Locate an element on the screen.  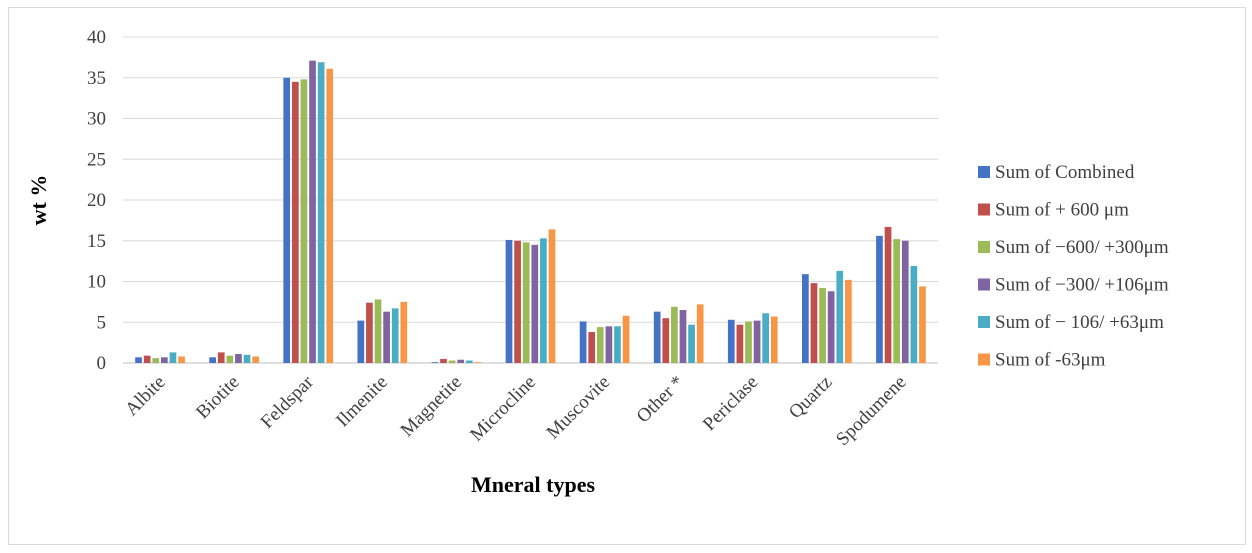
x-category-label: Feldspar is located at coordinates (288, 402).